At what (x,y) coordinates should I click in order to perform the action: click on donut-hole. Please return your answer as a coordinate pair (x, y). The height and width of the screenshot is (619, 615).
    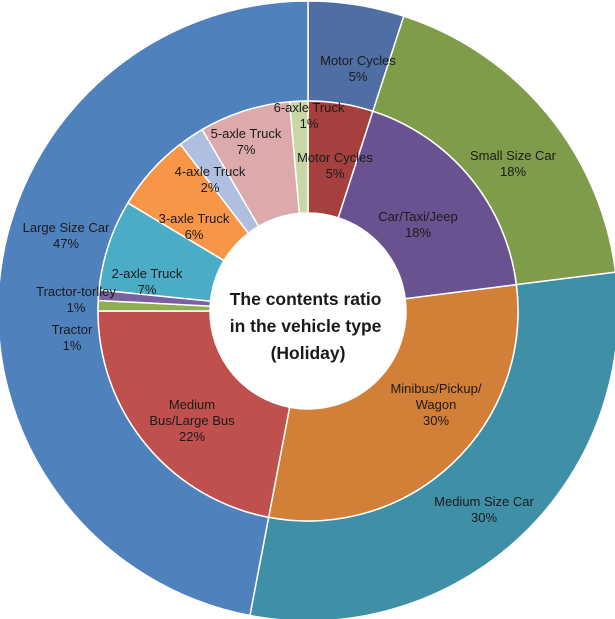
    Looking at the image, I should click on (308, 311).